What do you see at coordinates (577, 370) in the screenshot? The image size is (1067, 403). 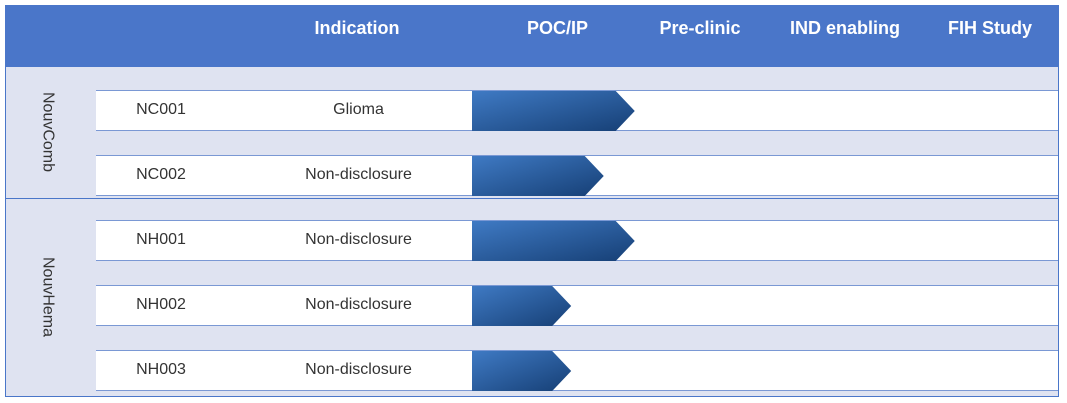 I see `table-row: NH003 Non-disclosure` at bounding box center [577, 370].